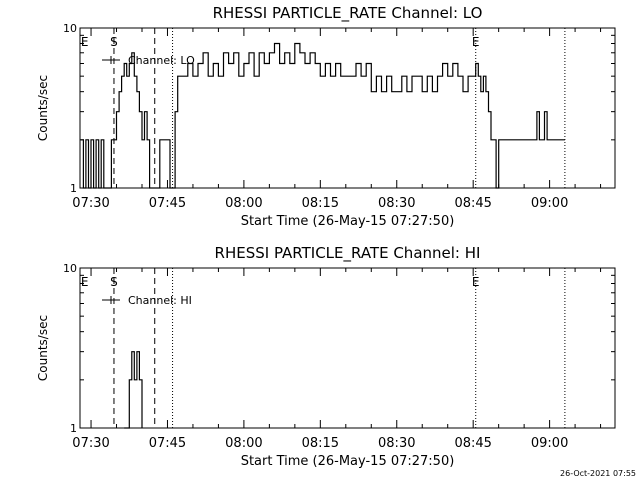 This screenshot has width=640, height=480. Describe the element at coordinates (133, 390) in the screenshot. I see `series-line` at that location.